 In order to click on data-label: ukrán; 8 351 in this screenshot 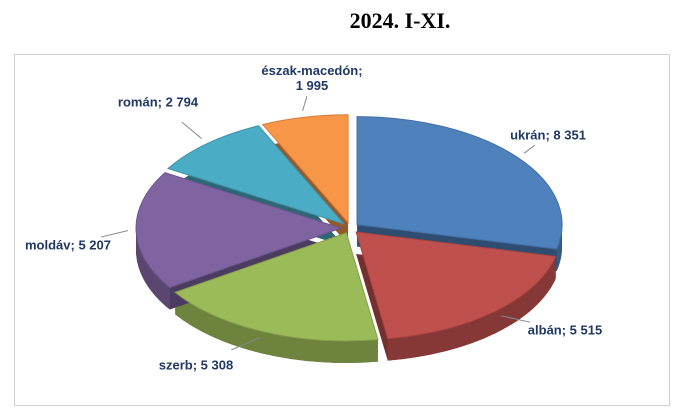, I will do `click(548, 135)`.